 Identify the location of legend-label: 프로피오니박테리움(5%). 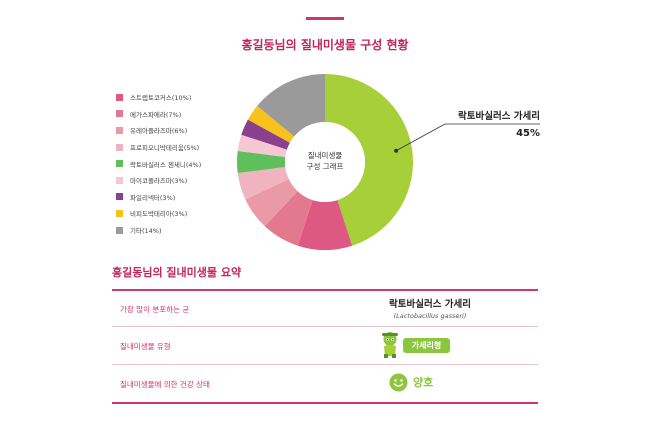
(165, 148).